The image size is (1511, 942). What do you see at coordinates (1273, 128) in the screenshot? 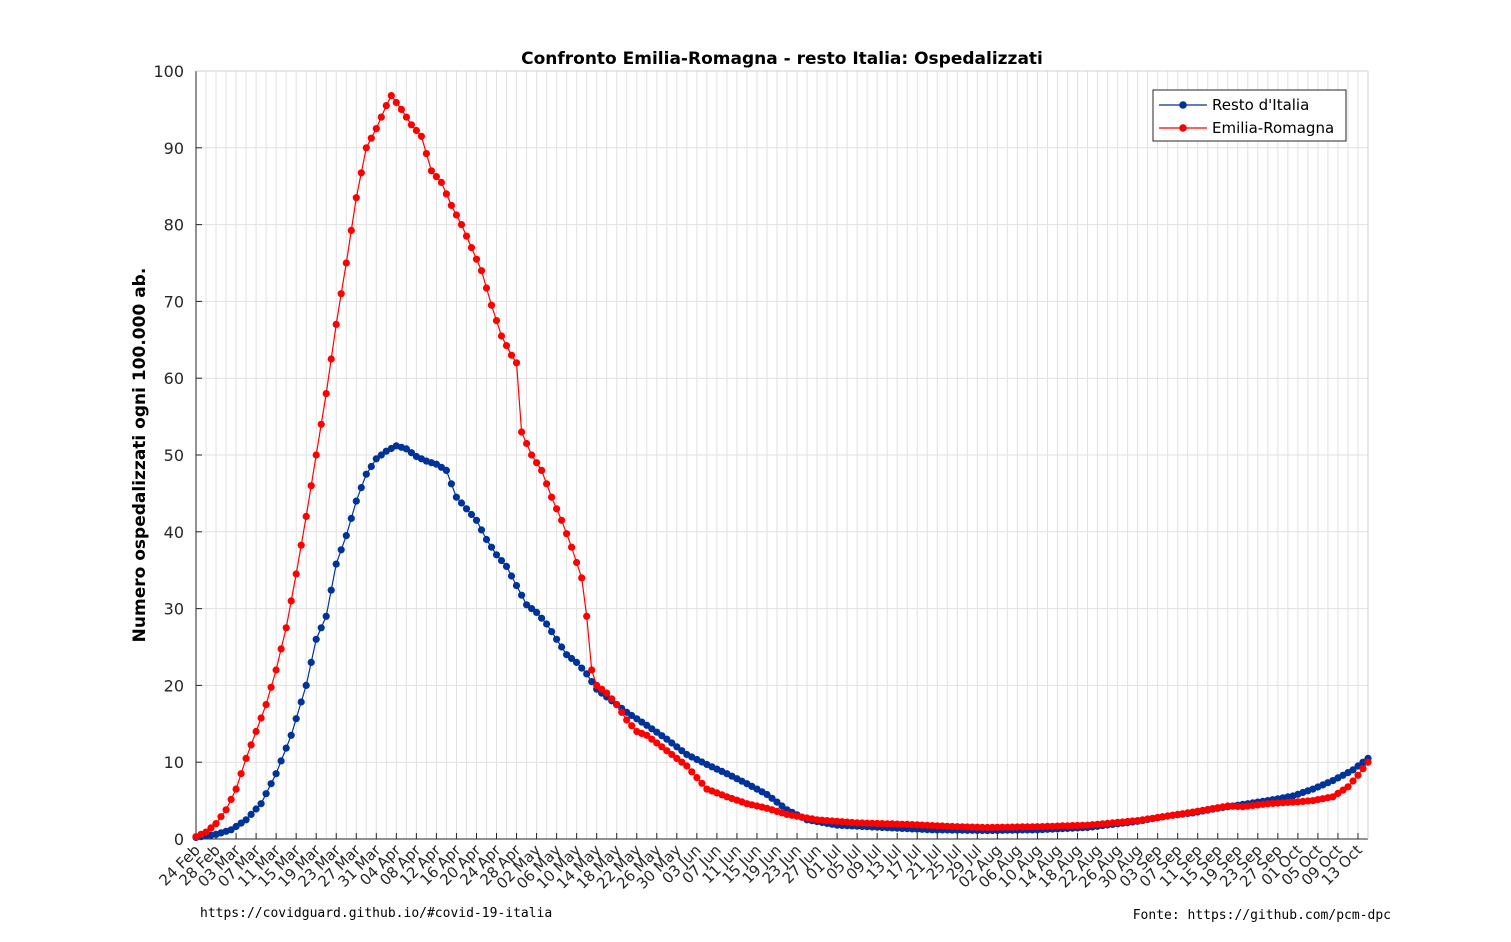
I see `legend-label: Emilia-Romagna` at bounding box center [1273, 128].